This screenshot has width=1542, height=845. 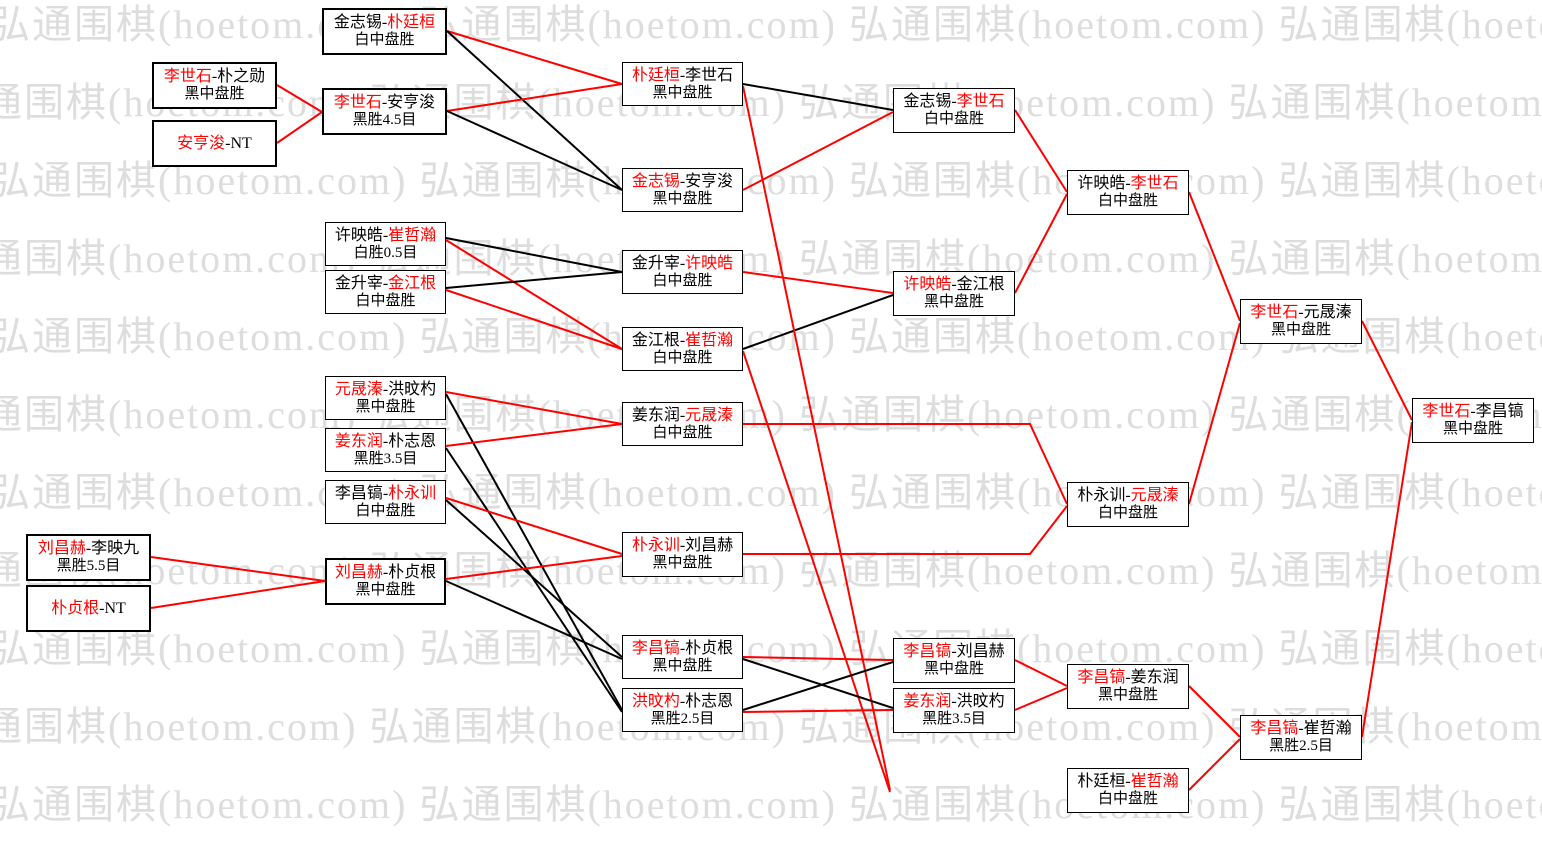 I want to click on match-box: 姜东润-元晟溱 白中盘胜, so click(x=682, y=424).